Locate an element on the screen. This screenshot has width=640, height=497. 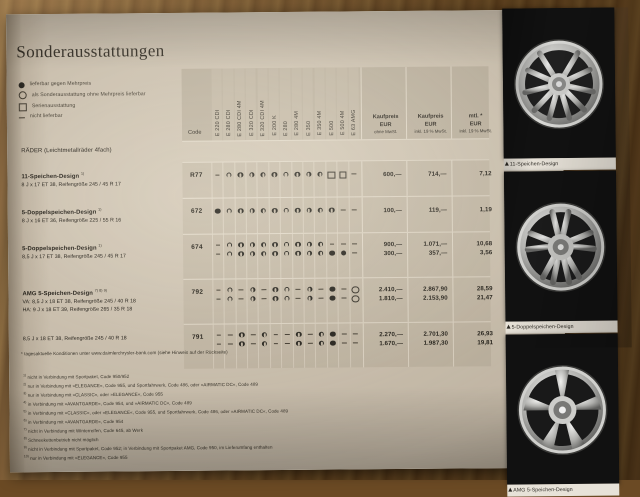
price-cell: 600,— is located at coordinates (383, 174).